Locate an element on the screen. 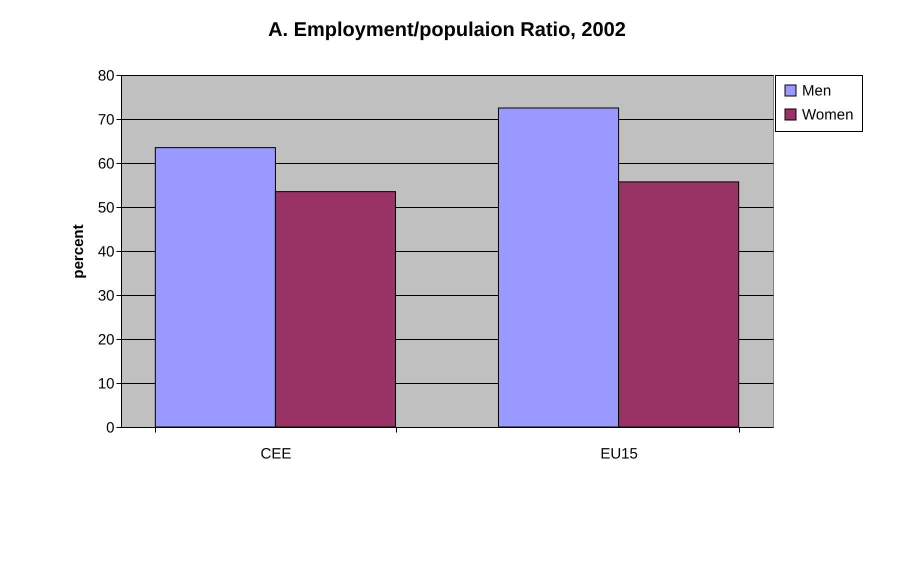 This screenshot has width=924, height=562. y-tick-label: 50 is located at coordinates (106, 208).